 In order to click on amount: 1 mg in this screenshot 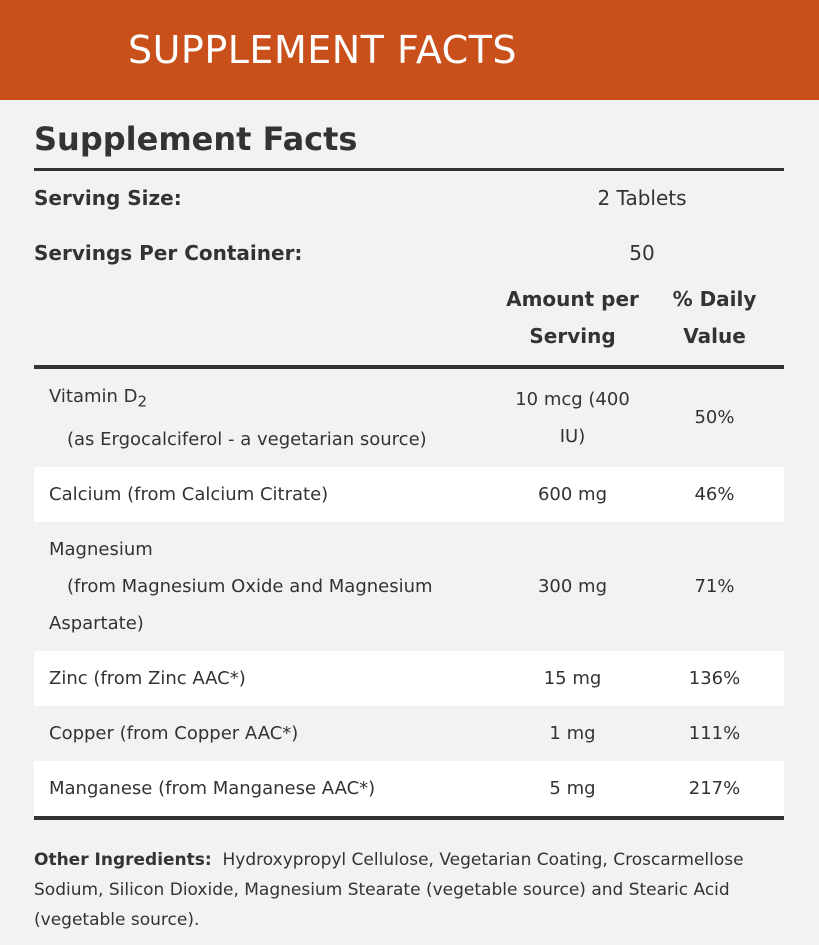, I will do `click(572, 733)`.